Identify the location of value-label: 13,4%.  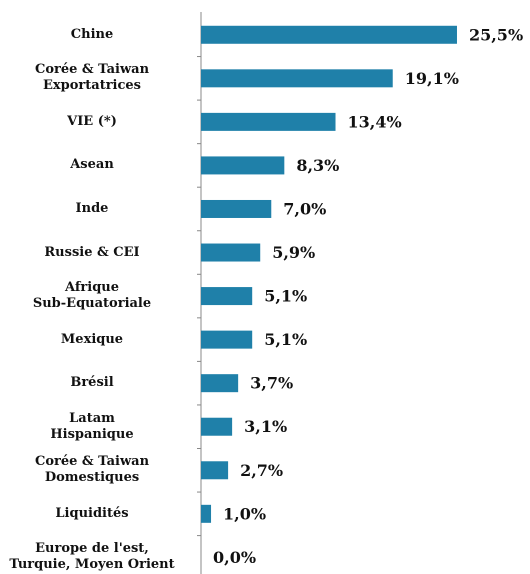
(375, 121).